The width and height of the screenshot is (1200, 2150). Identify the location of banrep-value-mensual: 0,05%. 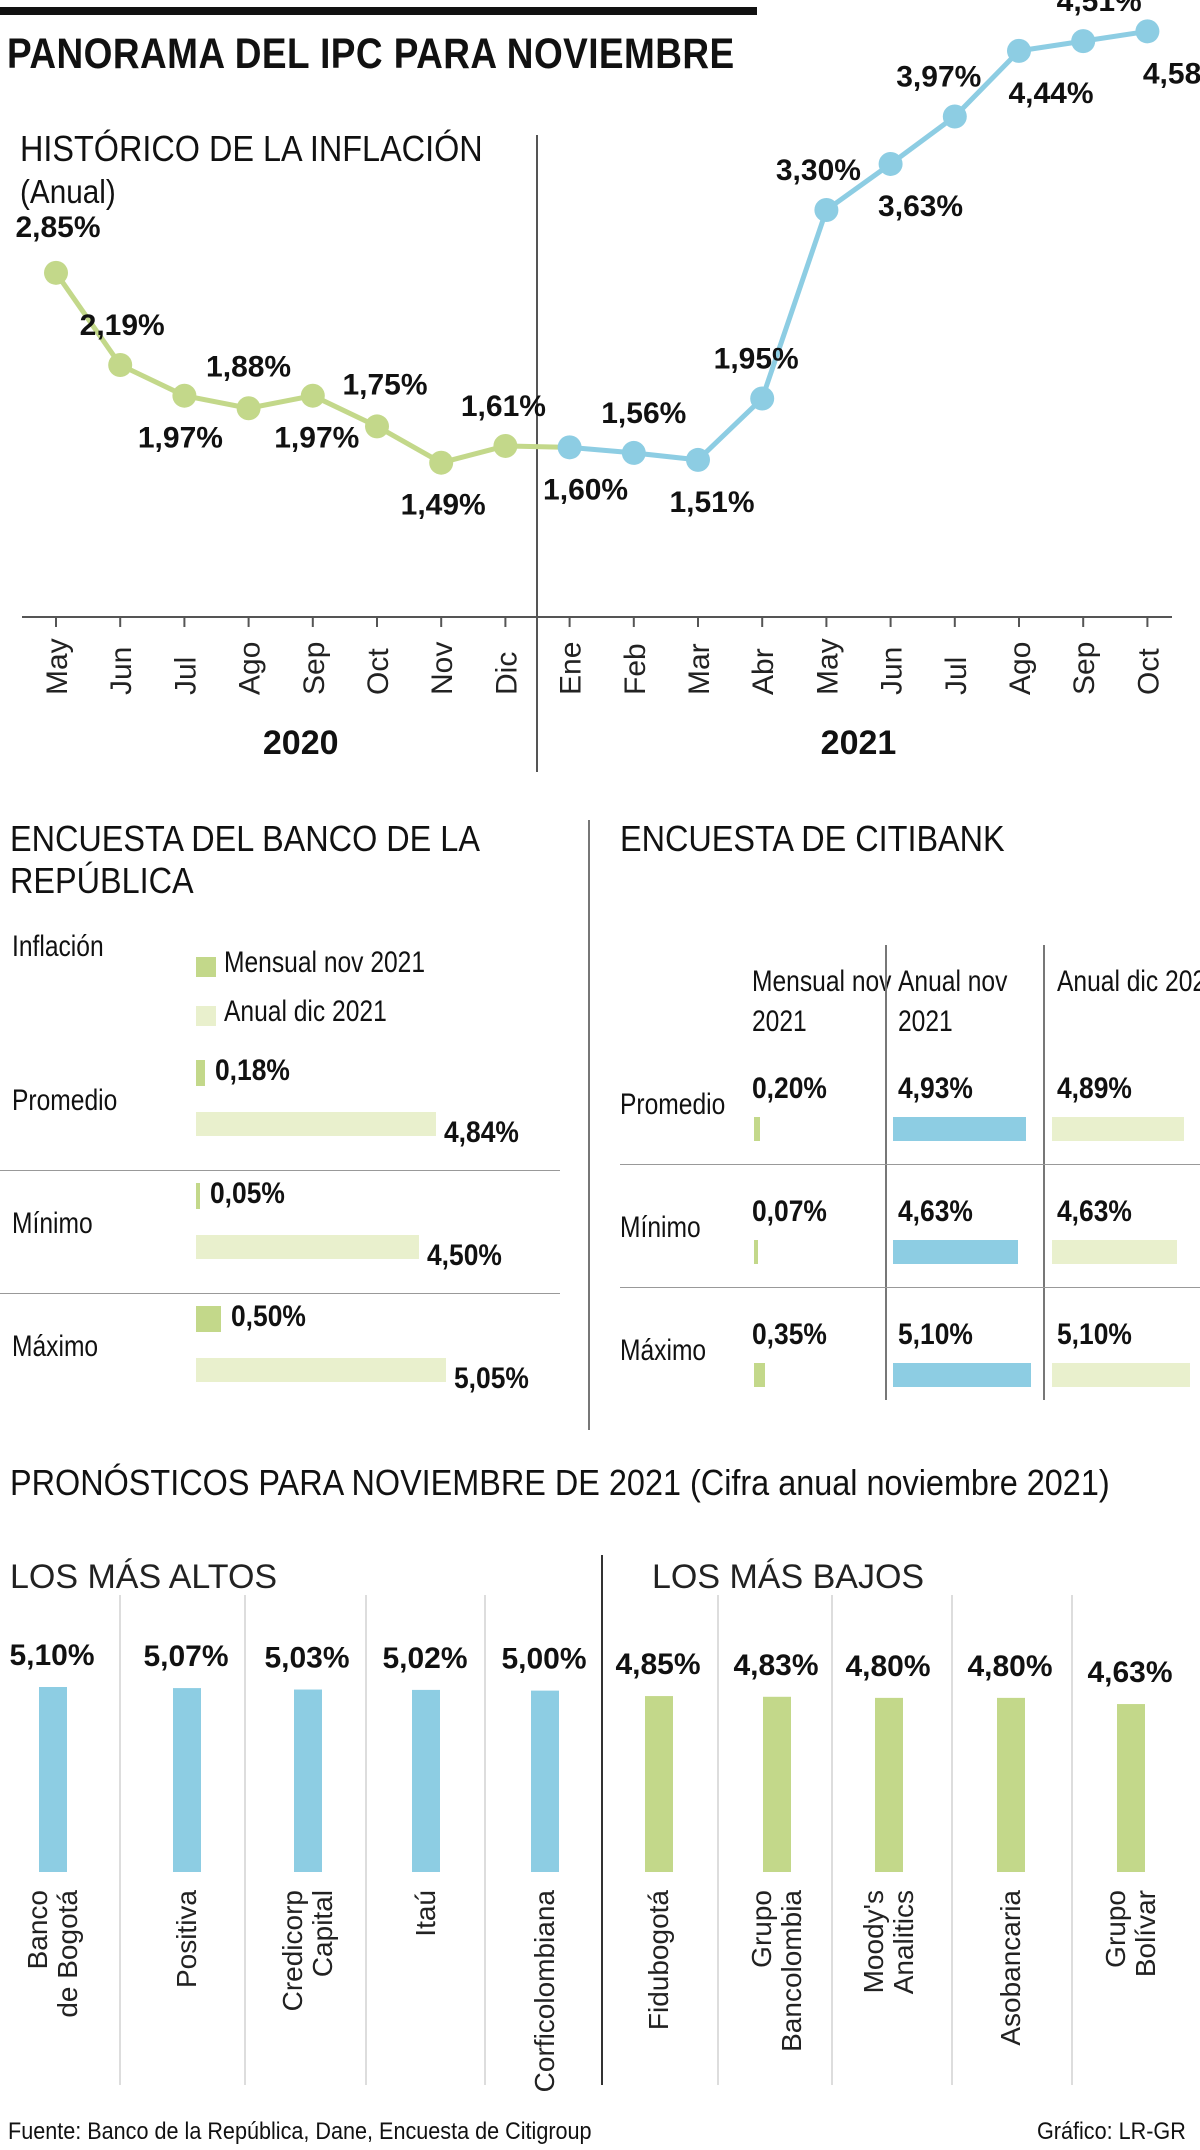
(247, 1193).